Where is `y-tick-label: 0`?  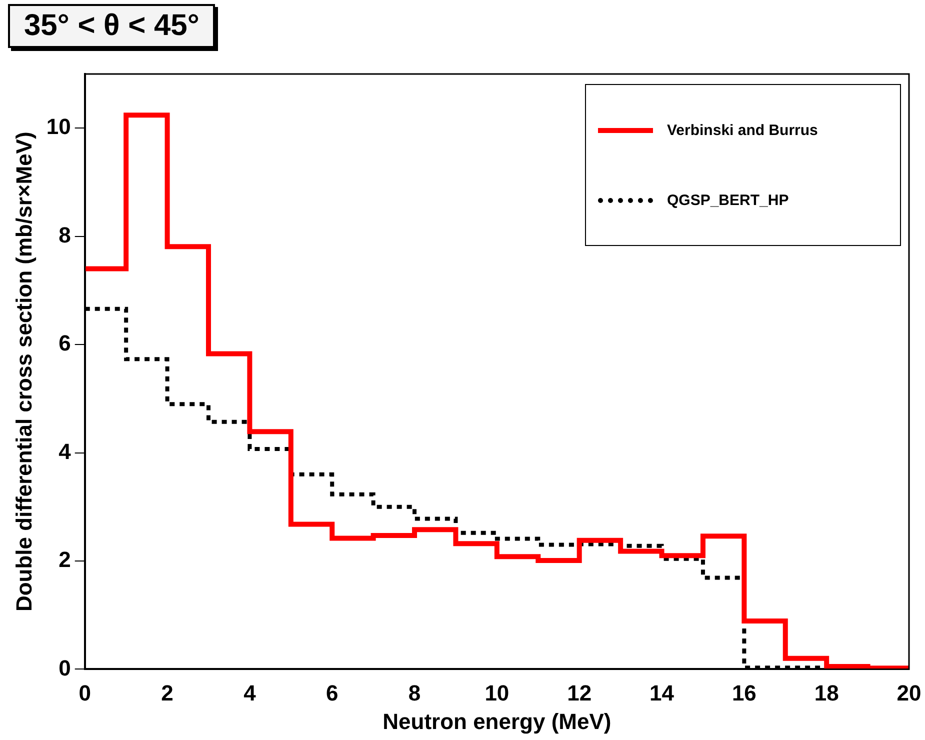 y-tick-label: 0 is located at coordinates (64, 667).